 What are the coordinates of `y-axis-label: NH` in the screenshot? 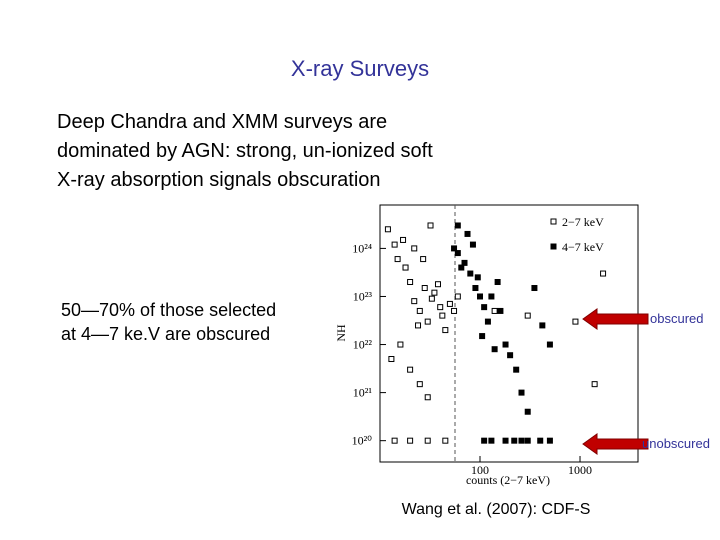 It's located at (341, 333).